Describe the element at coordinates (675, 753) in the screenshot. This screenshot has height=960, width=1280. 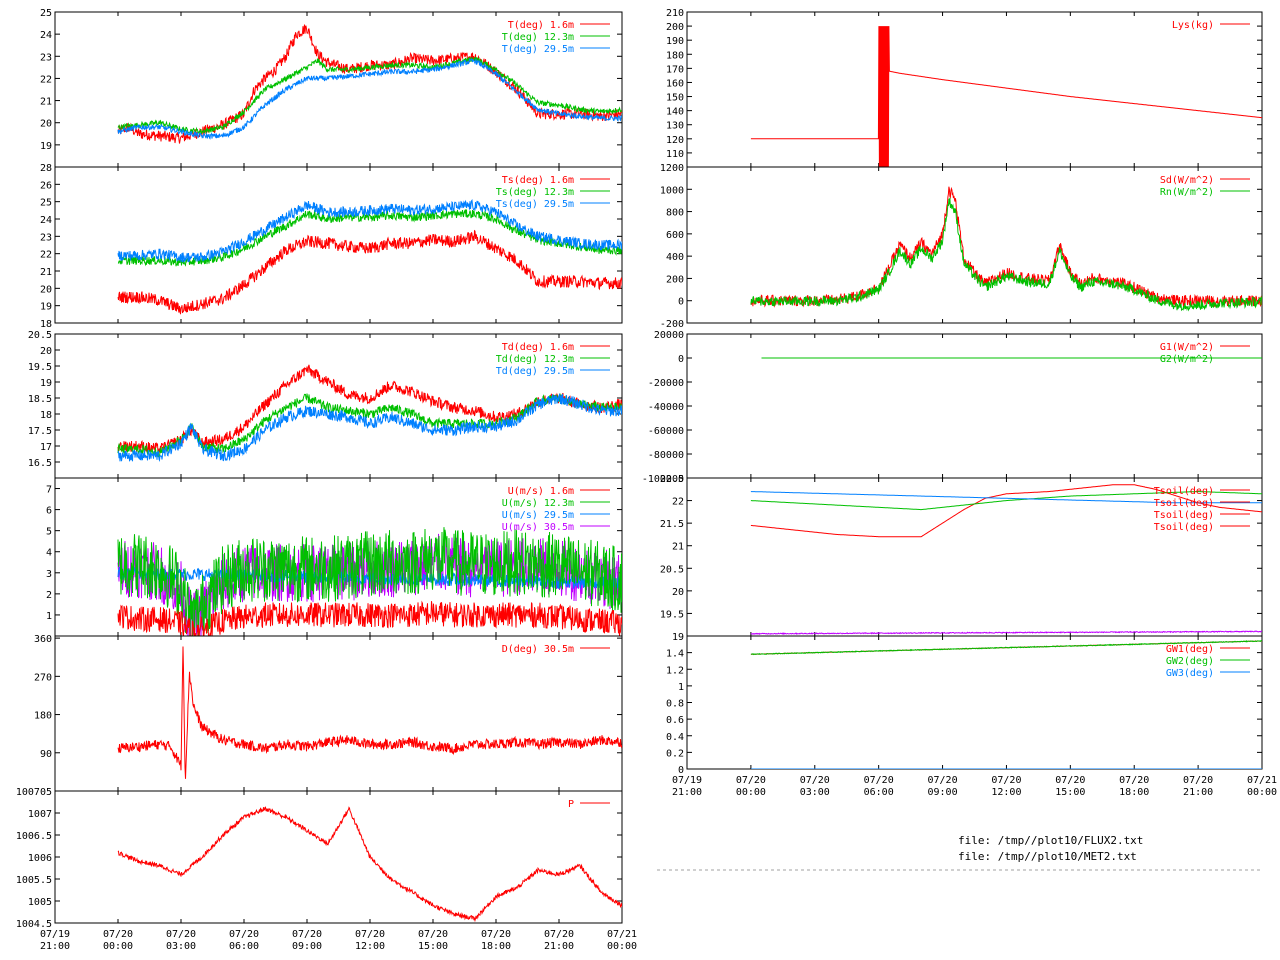
I see `y-tick-label: 0.2` at that location.